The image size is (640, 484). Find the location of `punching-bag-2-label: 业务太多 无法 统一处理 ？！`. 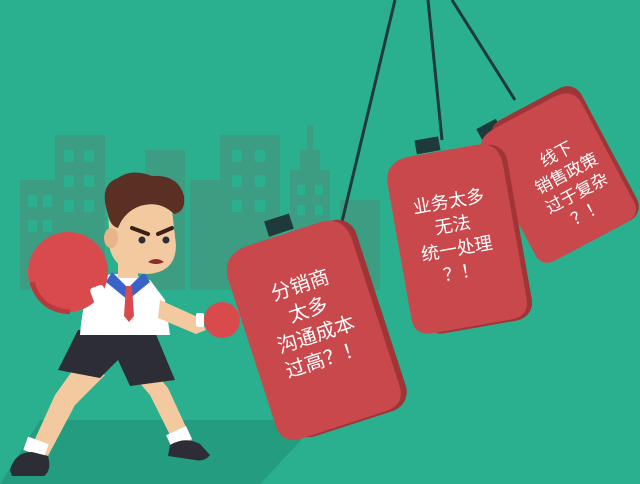

punching-bag-2-label: 业务太多 无法 统一处理 ？！ is located at coordinates (455, 238).